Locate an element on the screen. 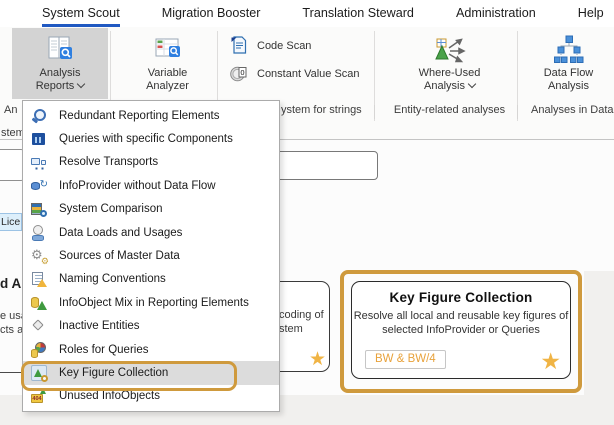  menu-item-label: Roles for Queries is located at coordinates (104, 349).